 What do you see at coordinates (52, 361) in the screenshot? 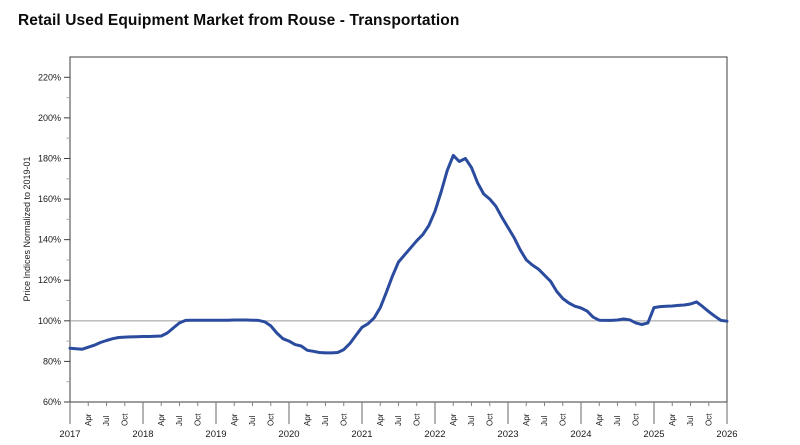
I see `y-tick-label: 80%` at bounding box center [52, 361].